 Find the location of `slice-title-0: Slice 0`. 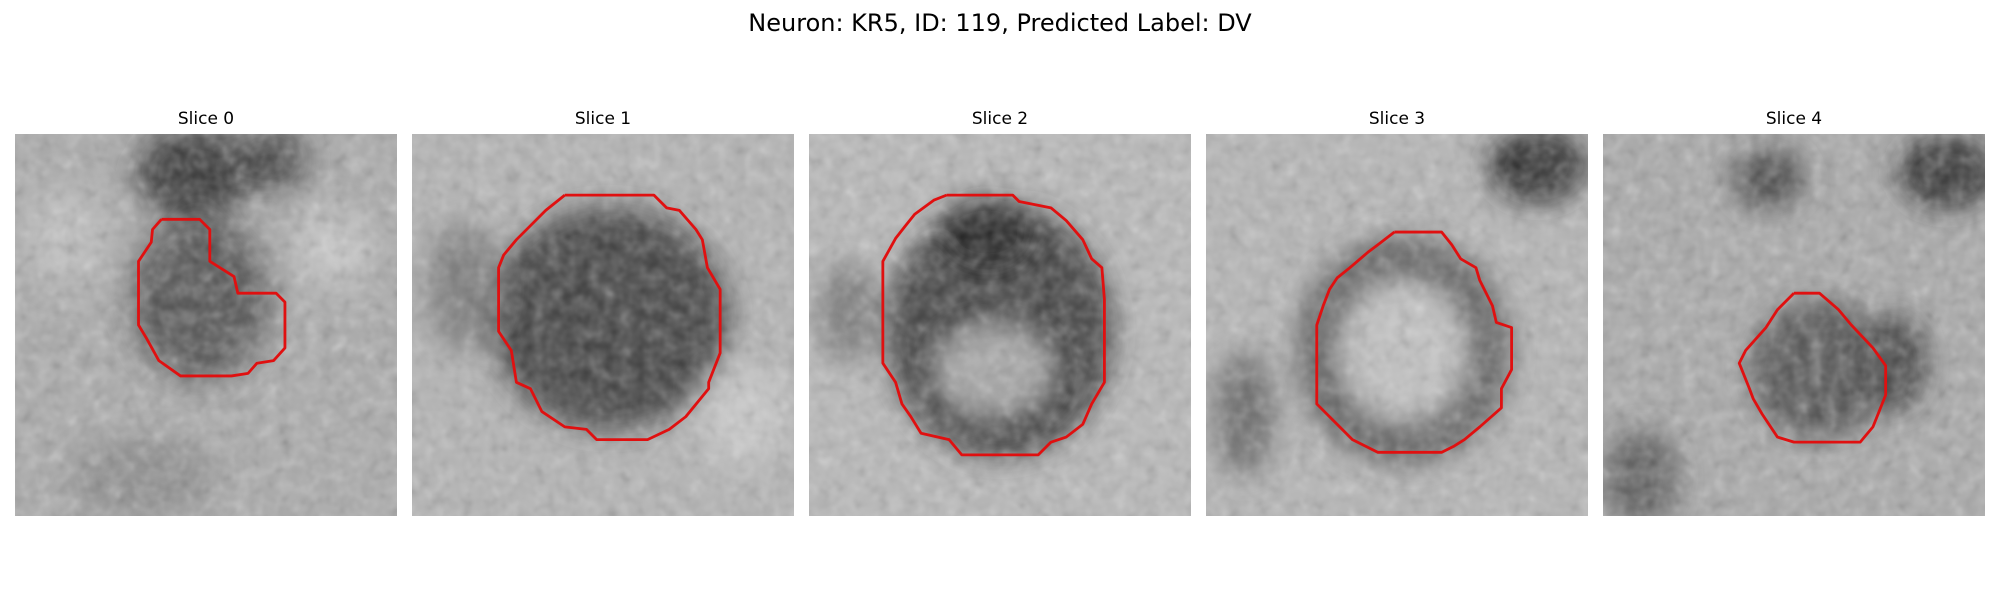

slice-title-0: Slice 0 is located at coordinates (206, 119).